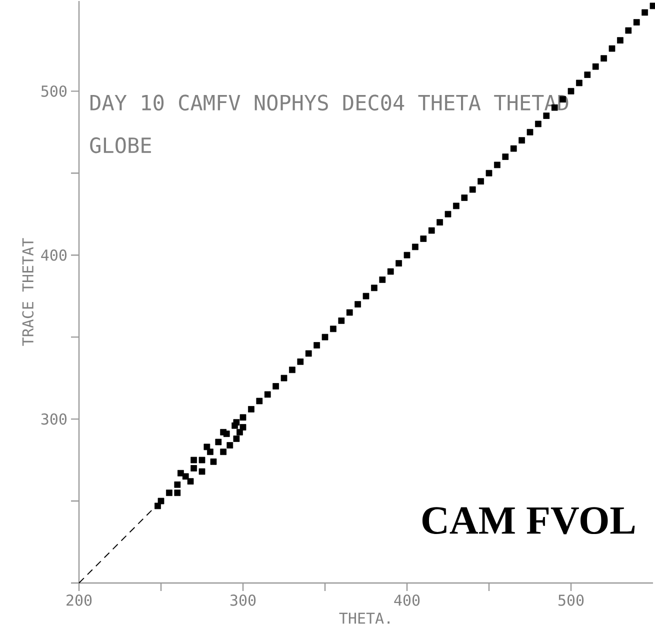 The width and height of the screenshot is (655, 640). Describe the element at coordinates (54, 91) in the screenshot. I see `y-tick-label: 500` at that location.